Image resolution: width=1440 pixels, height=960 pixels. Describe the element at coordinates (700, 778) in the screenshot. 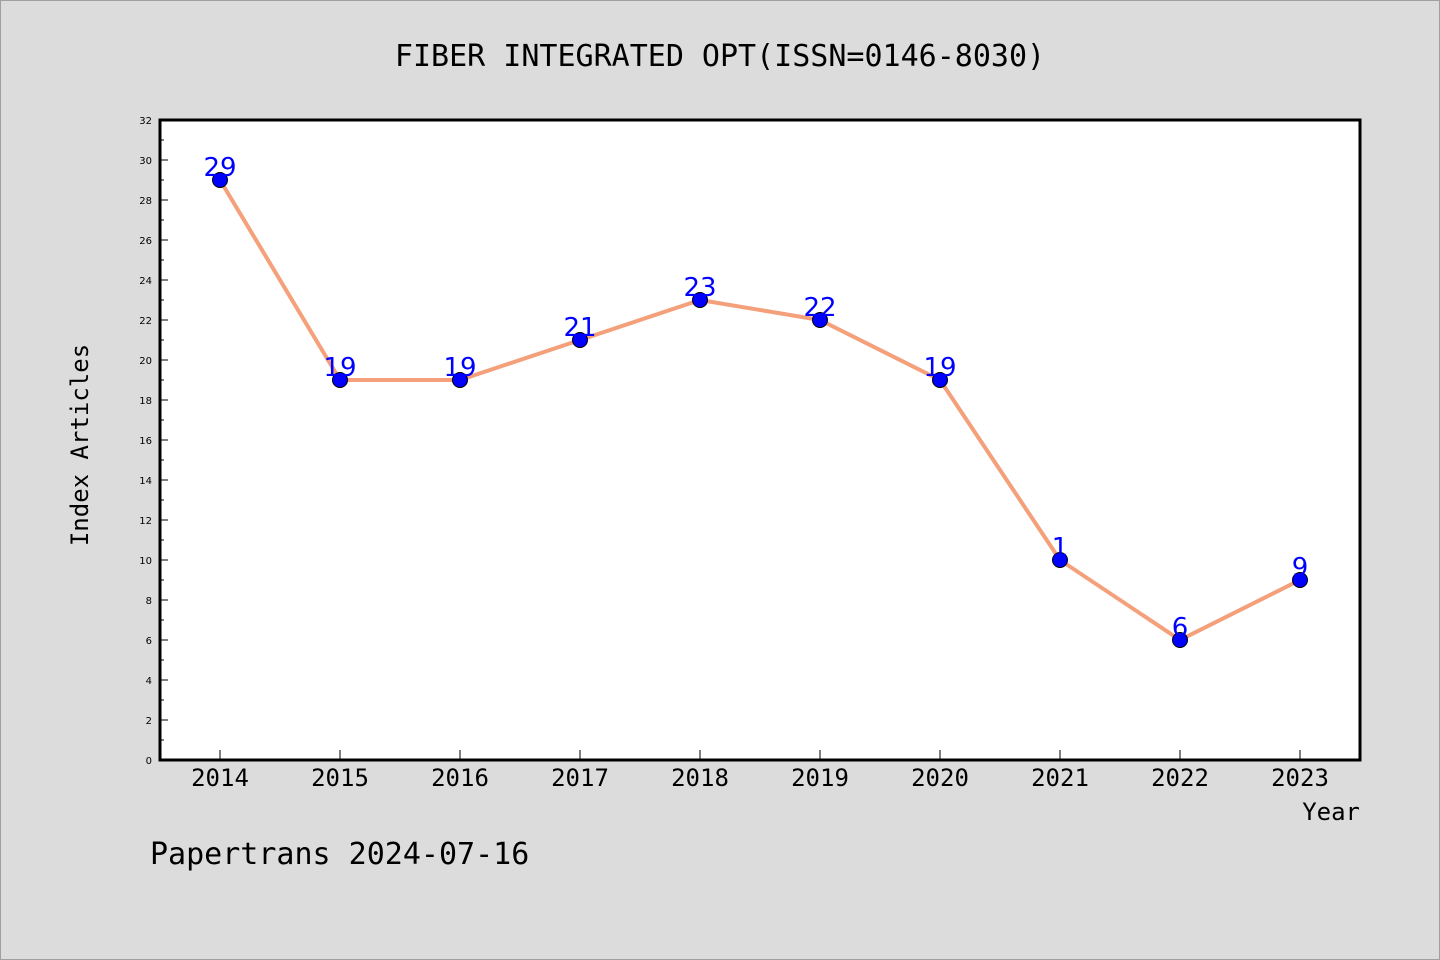

I see `x-tick-label: 2018` at that location.